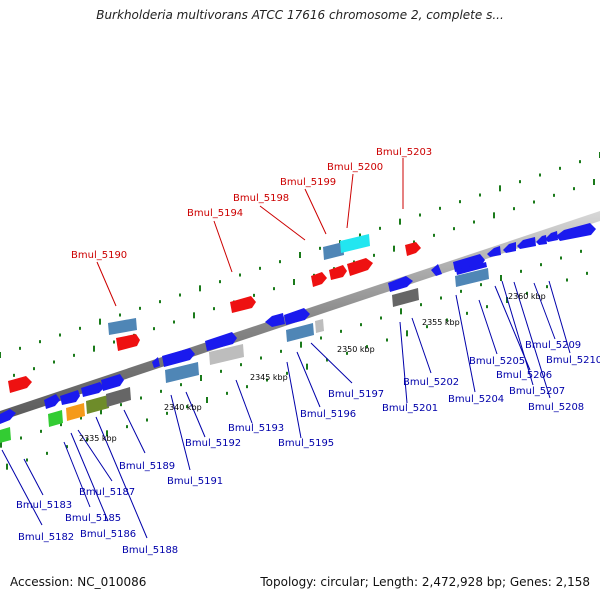 The width and height of the screenshot is (600, 600). Describe the element at coordinates (108, 534) in the screenshot. I see `gene-label-bmul-5186: Bmul_5186` at that location.